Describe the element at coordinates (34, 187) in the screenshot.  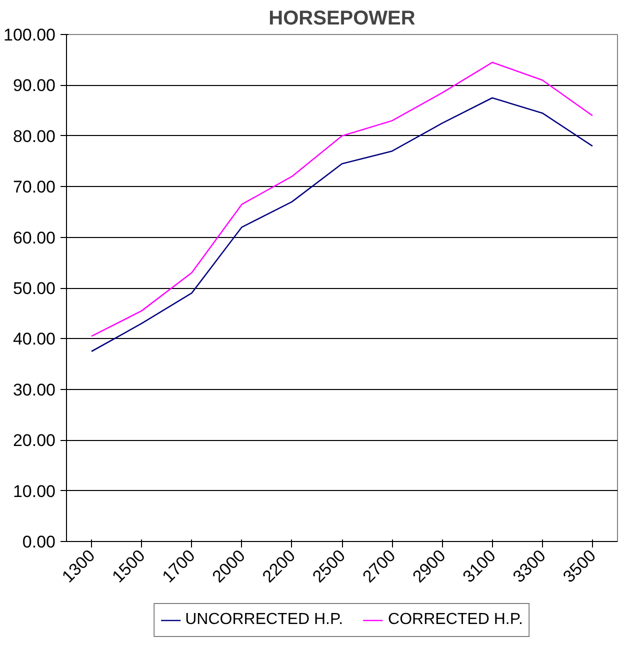
I see `y-tick-label: 70.00` at that location.